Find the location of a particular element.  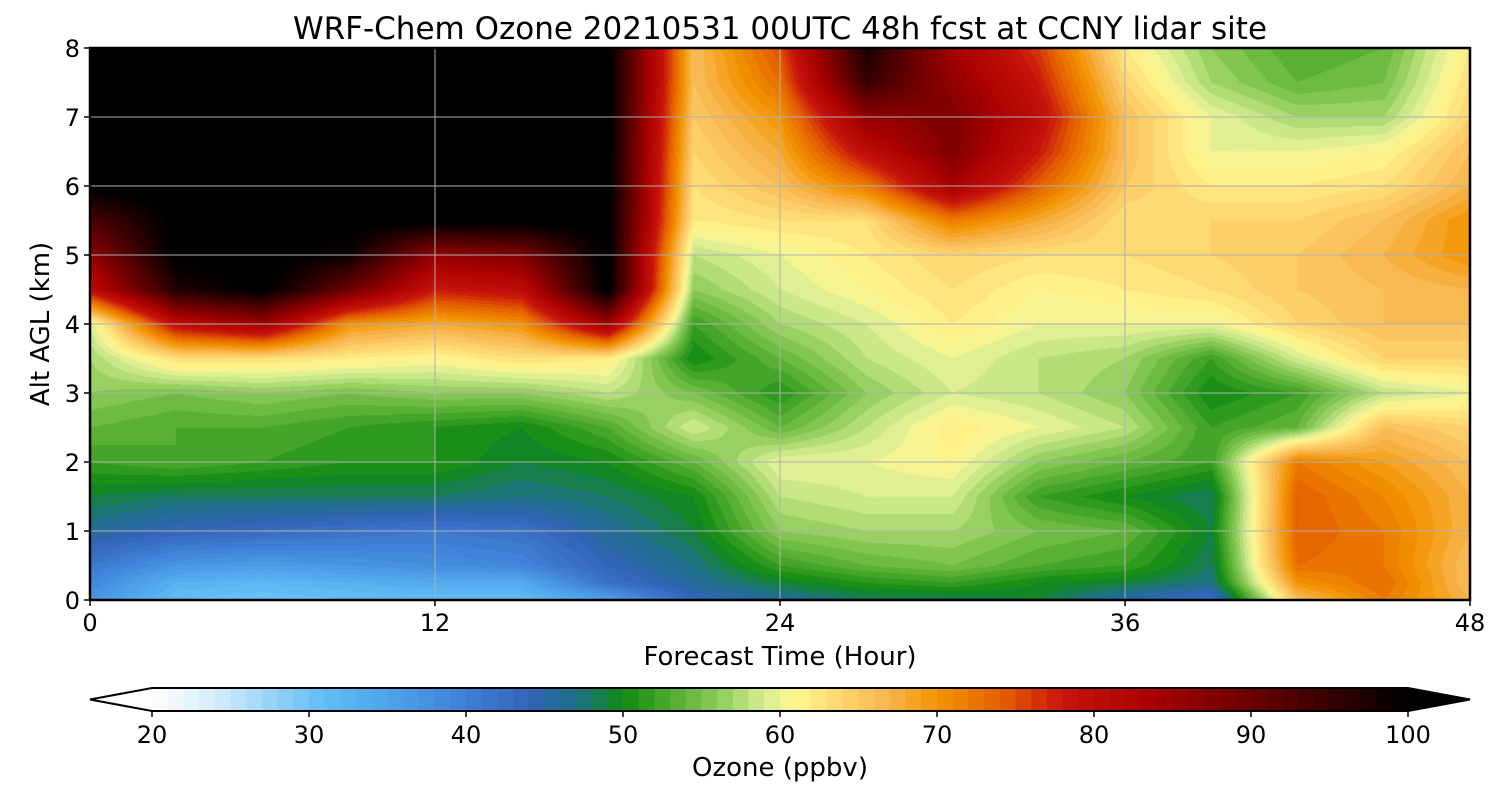

colorbar-tick-label: 60 is located at coordinates (780, 735).